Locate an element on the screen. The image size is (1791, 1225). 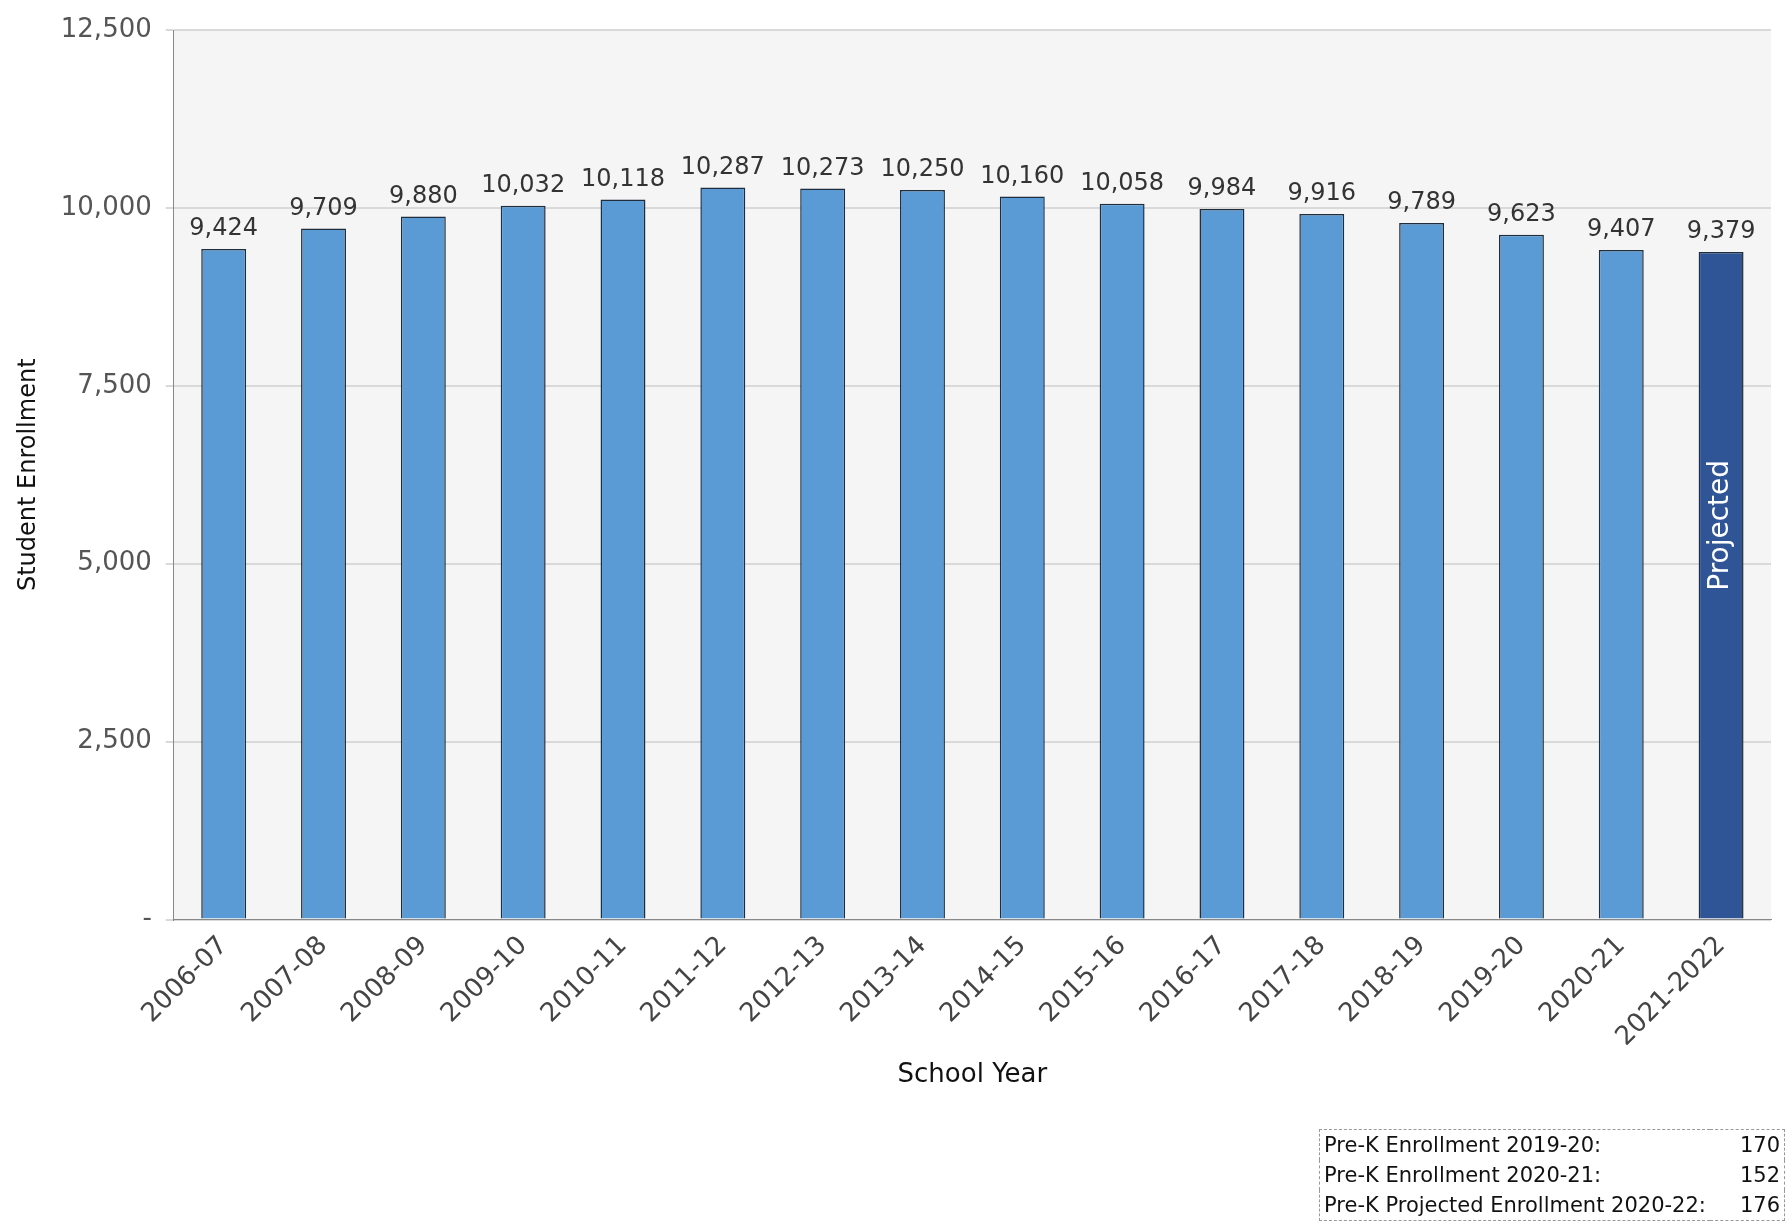
data-label: 9,916 is located at coordinates (1322, 192).